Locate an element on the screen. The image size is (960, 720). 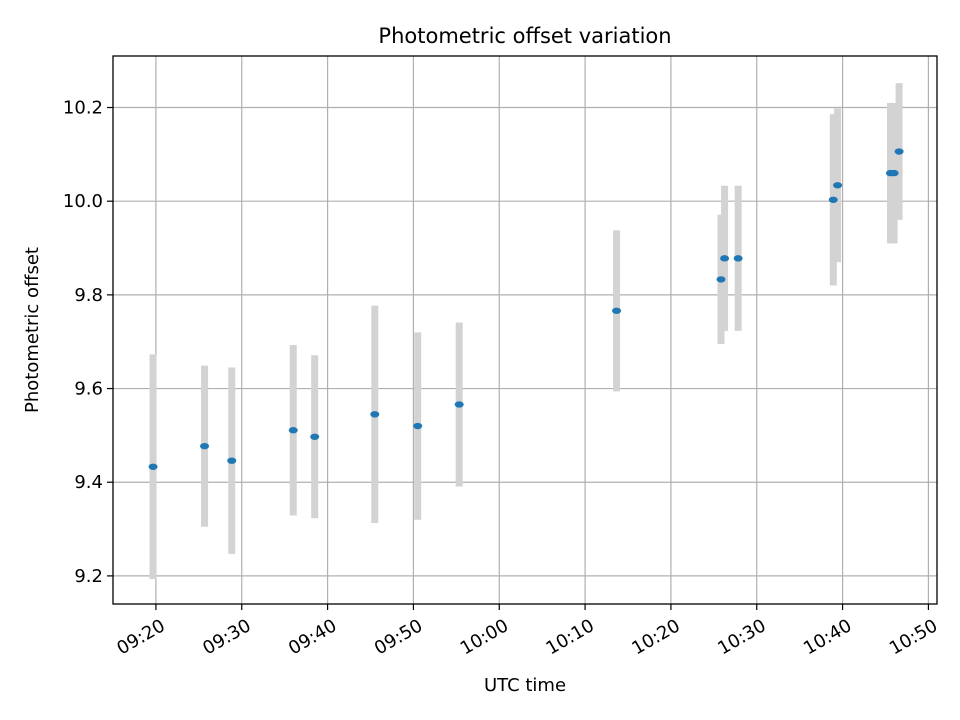
x-tick-label: 10:40 is located at coordinates (827, 637).